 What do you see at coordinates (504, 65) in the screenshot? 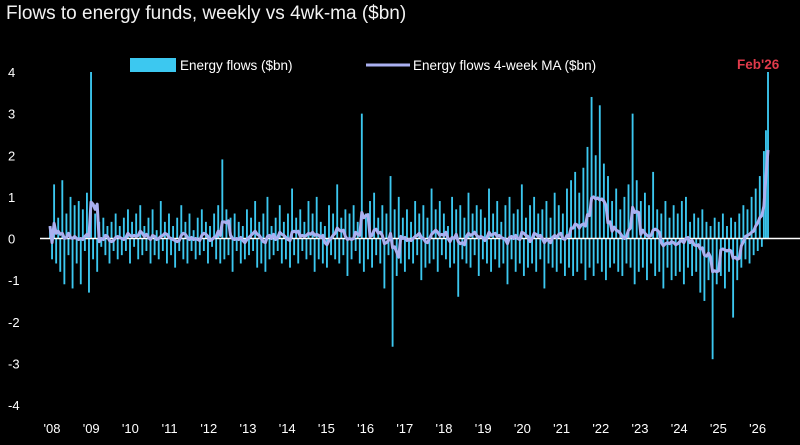
I see `legend-label-ma: Energy flows 4-week MA ($bn)` at bounding box center [504, 65].